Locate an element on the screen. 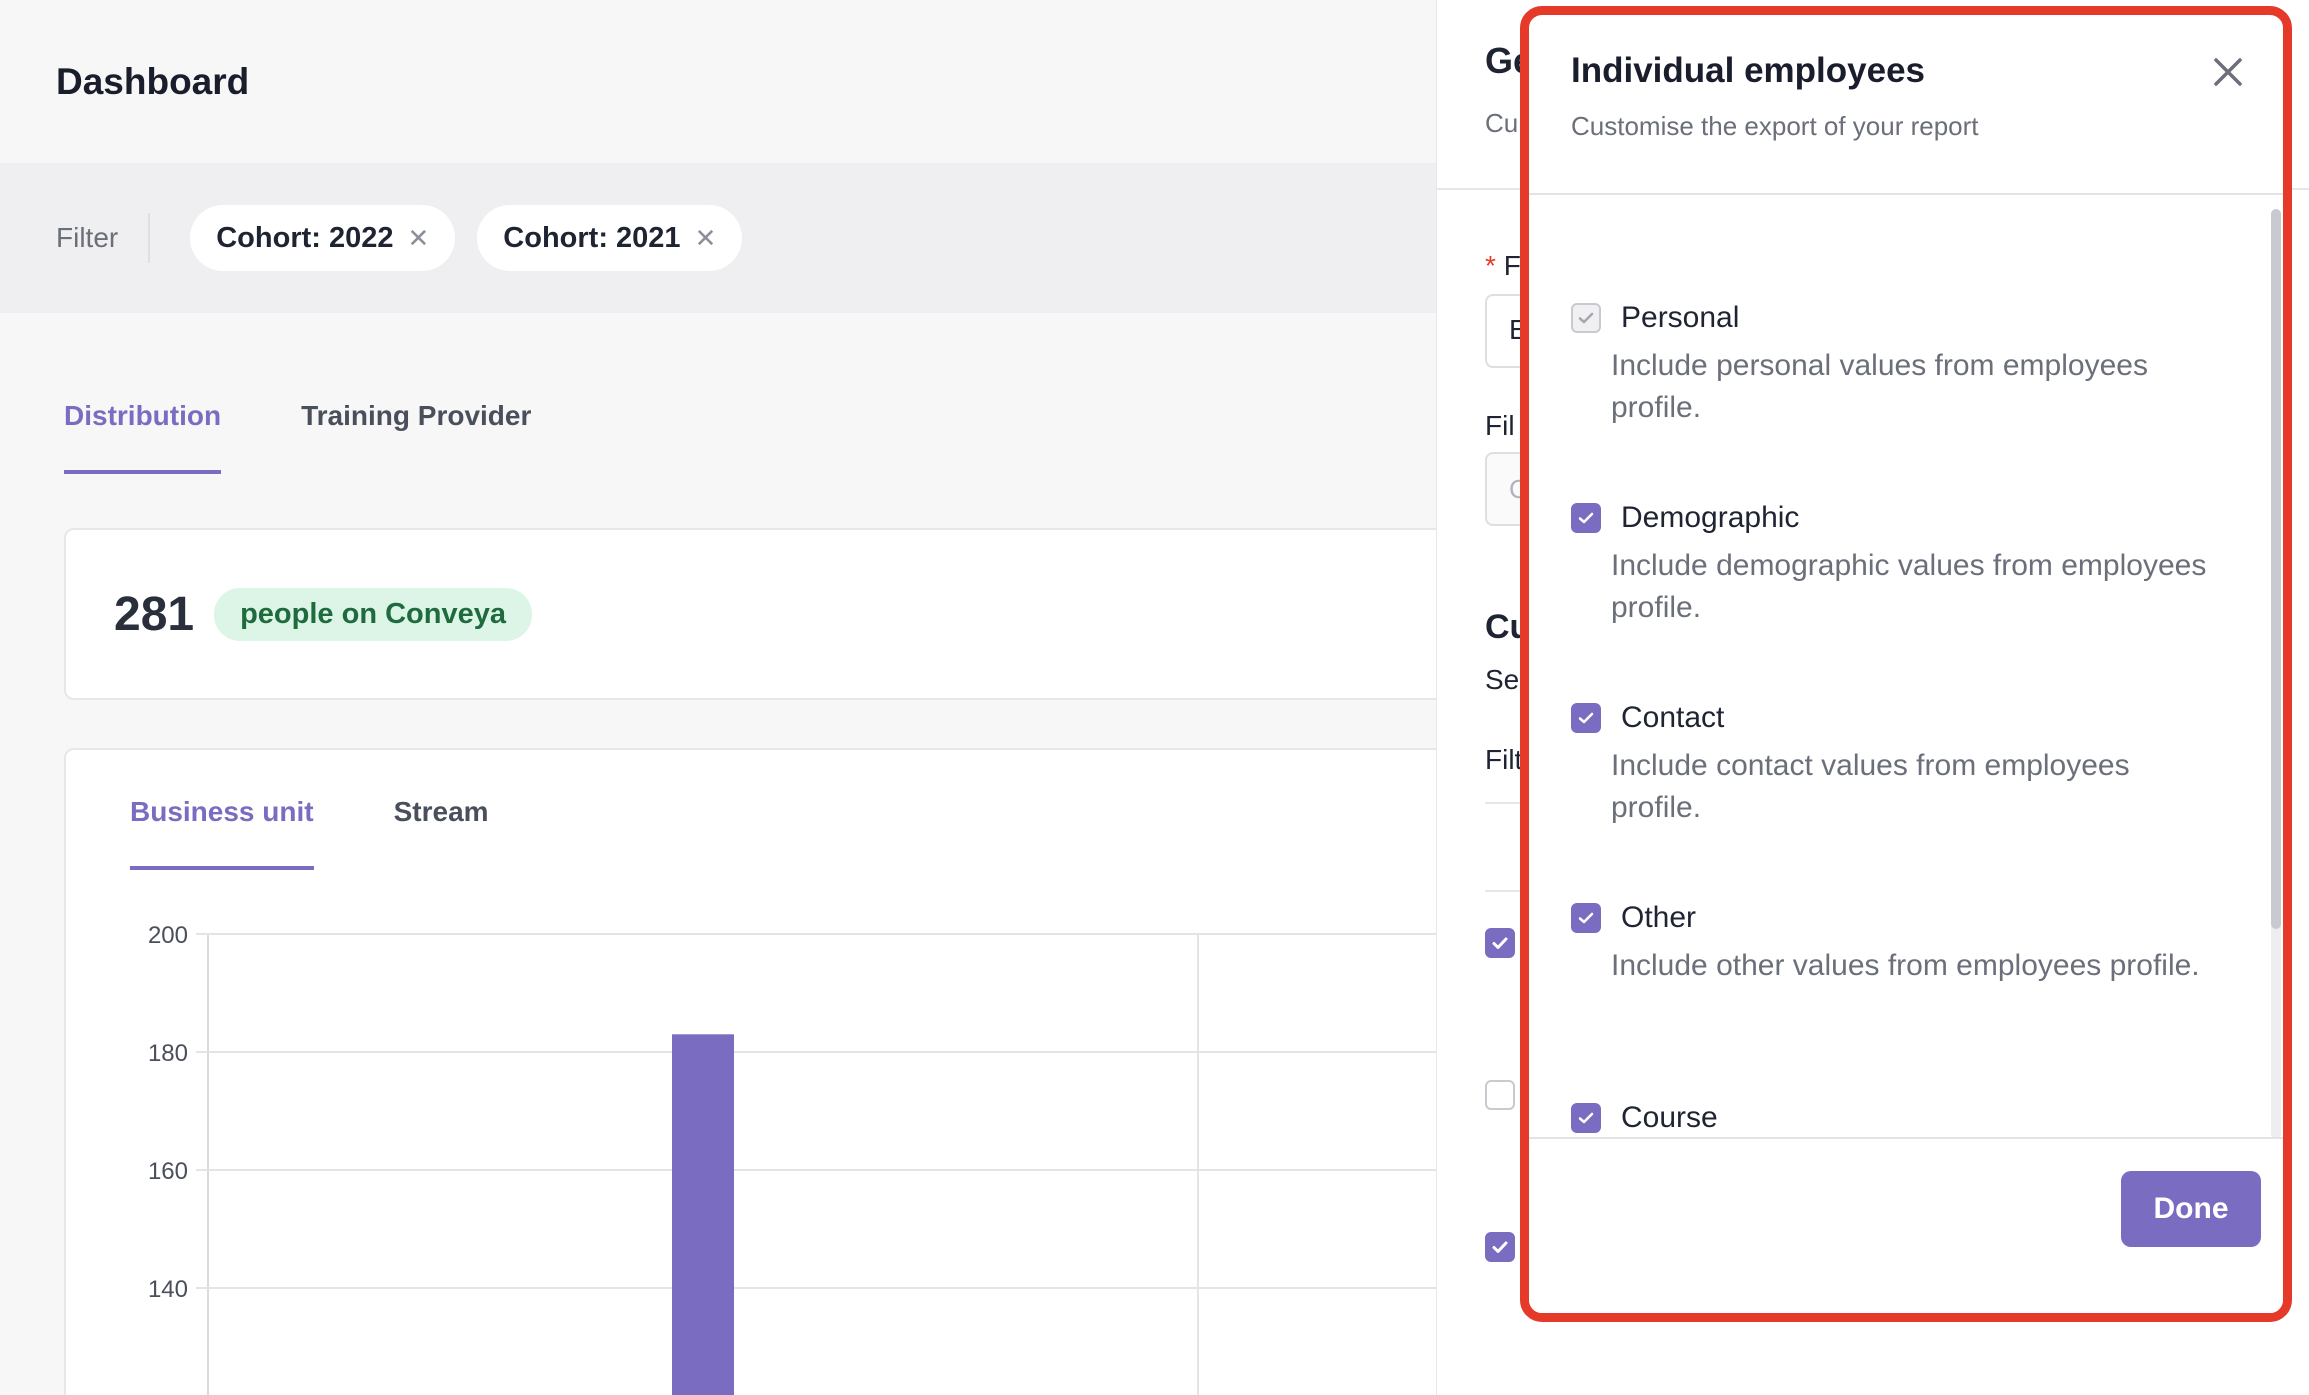 This screenshot has width=2309, height=1395. section-subtitle-fragment: Se is located at coordinates (1502, 679).